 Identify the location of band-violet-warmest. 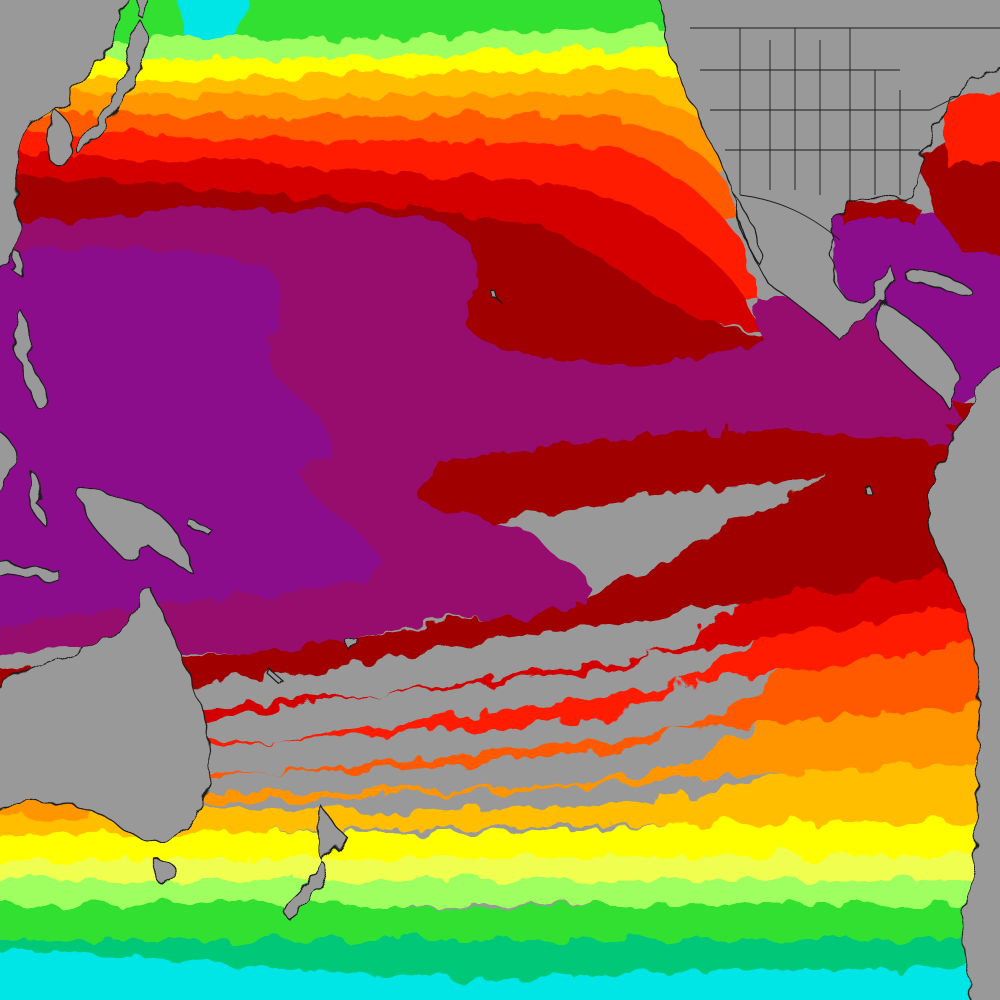
(190, 436).